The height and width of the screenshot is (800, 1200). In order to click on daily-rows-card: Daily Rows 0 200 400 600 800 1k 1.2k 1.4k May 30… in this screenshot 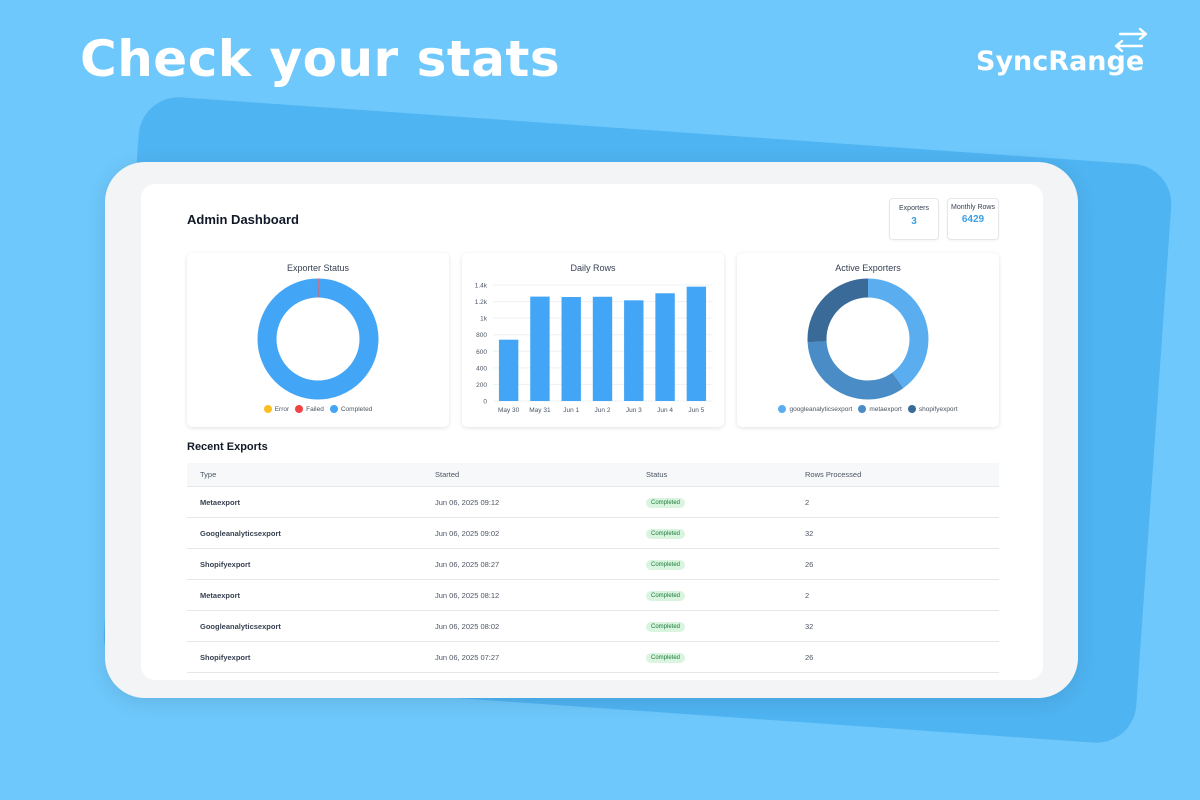, I will do `click(593, 340)`.